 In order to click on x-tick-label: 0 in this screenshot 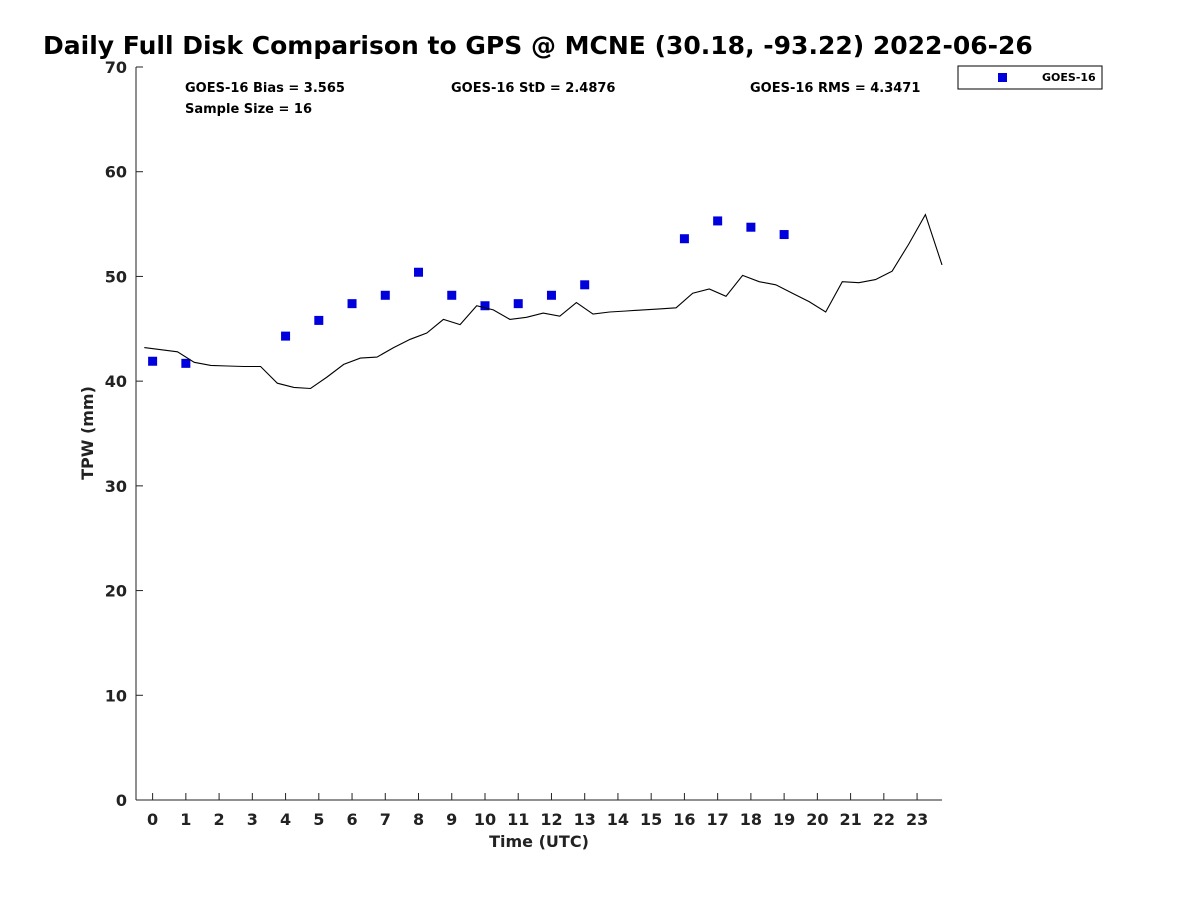, I will do `click(152, 819)`.